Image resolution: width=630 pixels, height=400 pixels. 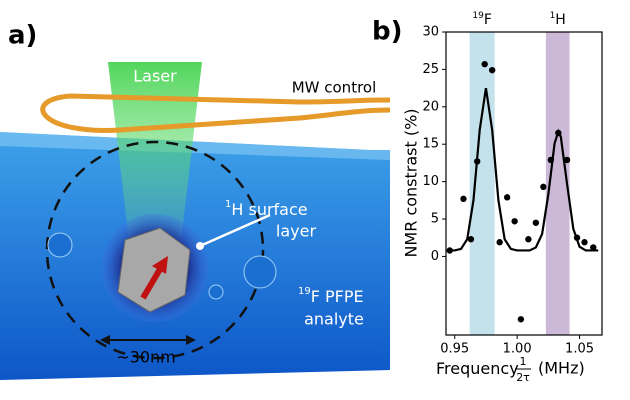 What do you see at coordinates (579, 349) in the screenshot?
I see `x-tick-label: 1.05` at bounding box center [579, 349].